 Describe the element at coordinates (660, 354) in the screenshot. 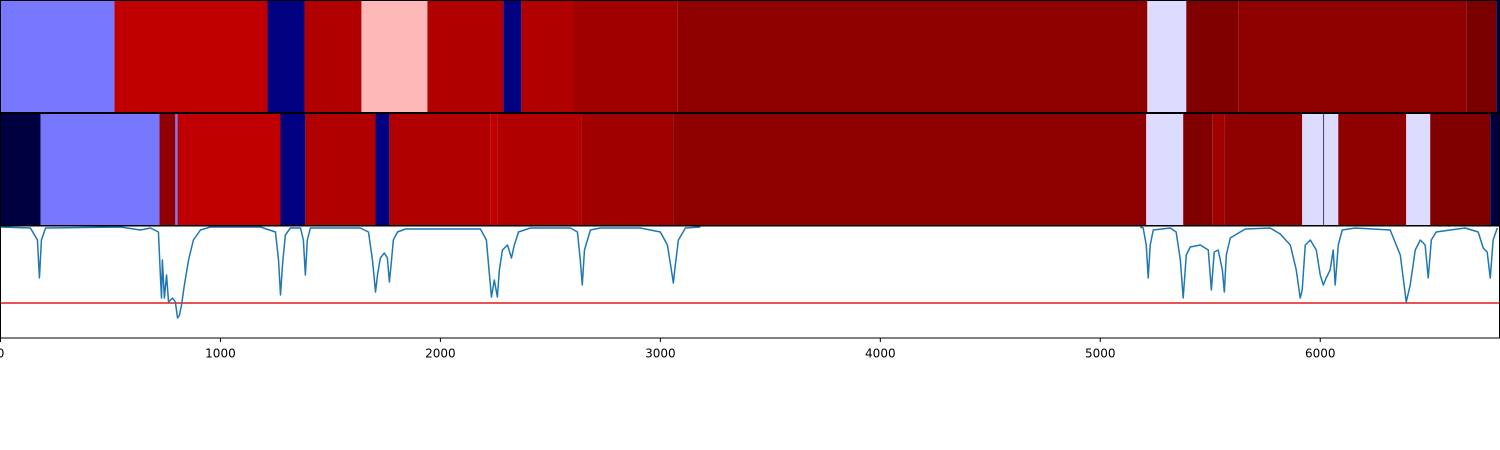

I see `x-tick-label: 3000` at that location.